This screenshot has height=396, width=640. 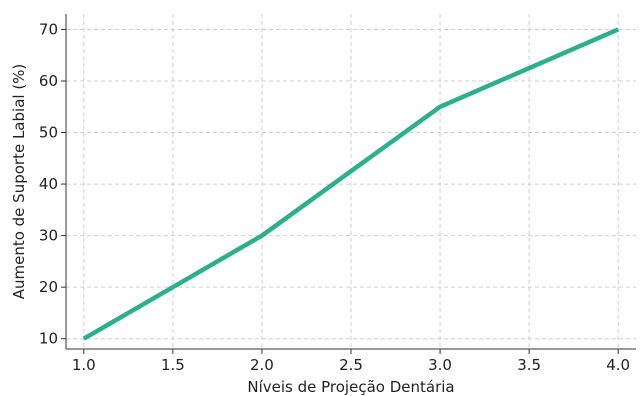 I want to click on x-tick-label: 1.0, so click(x=84, y=365).